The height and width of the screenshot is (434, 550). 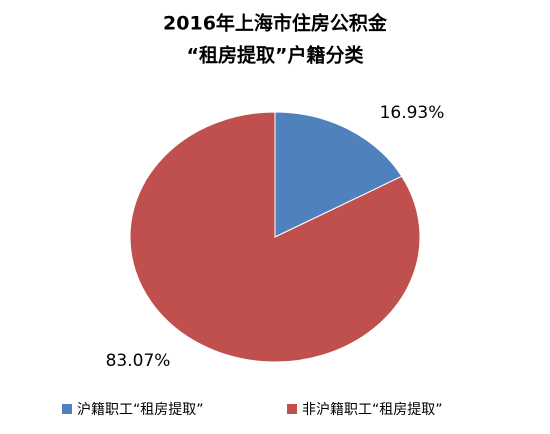 I want to click on pie-slice, so click(x=338, y=174).